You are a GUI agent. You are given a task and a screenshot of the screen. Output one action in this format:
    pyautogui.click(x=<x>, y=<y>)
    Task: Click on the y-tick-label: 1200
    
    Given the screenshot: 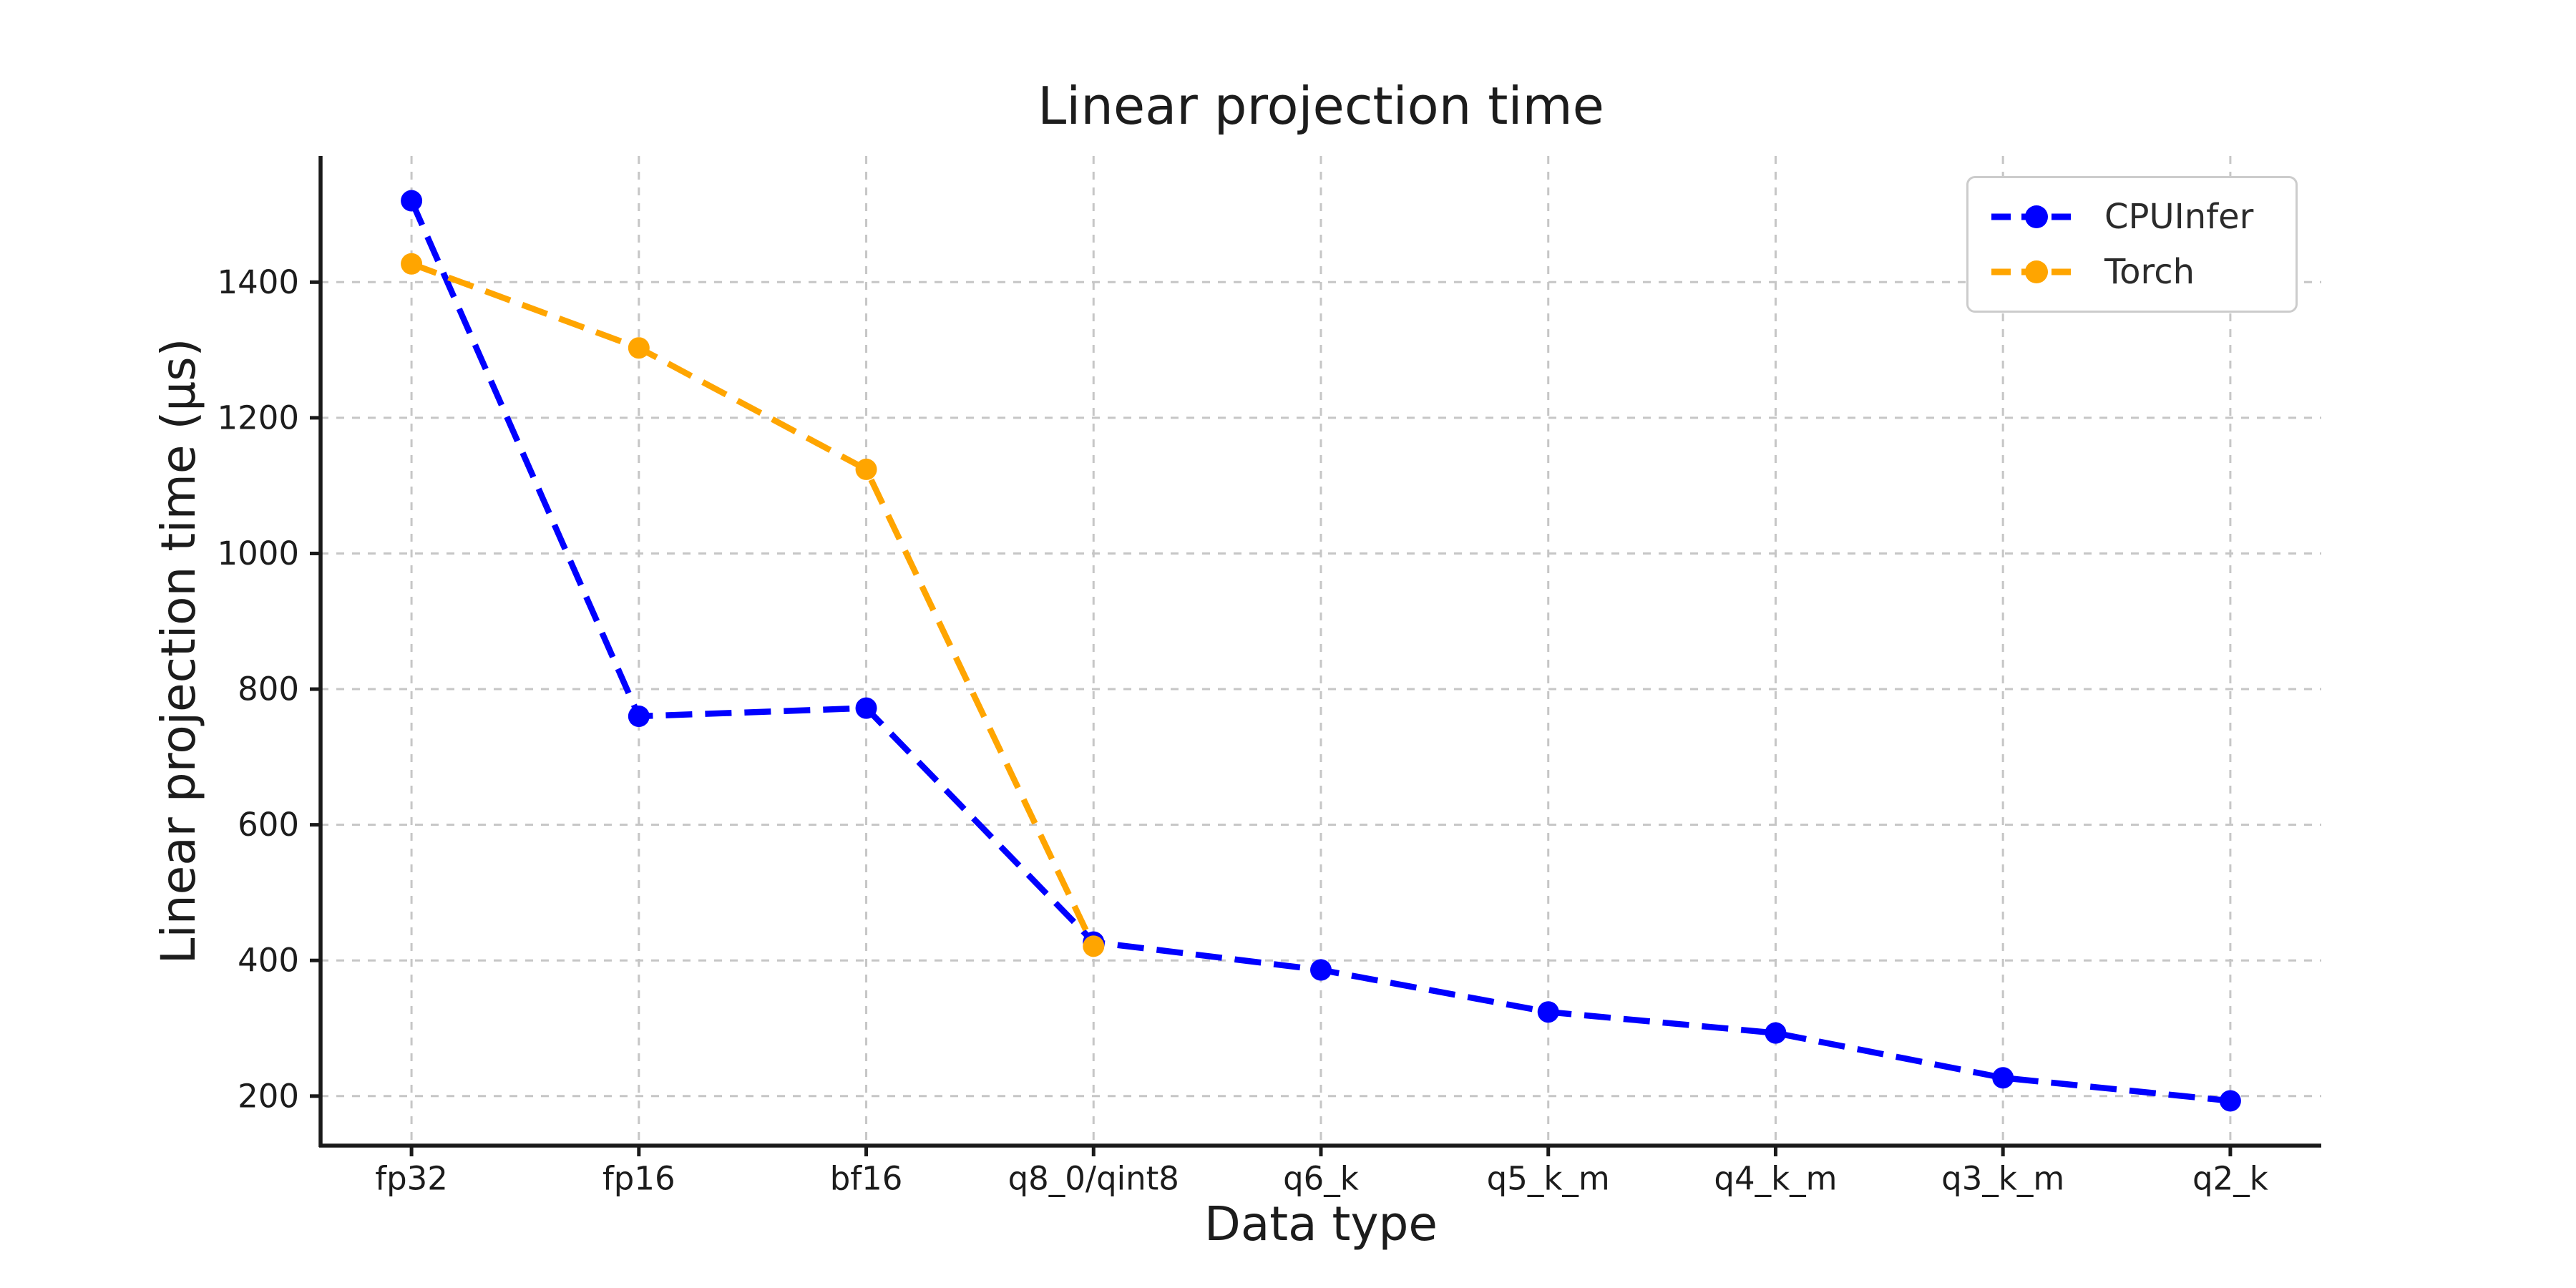 What is the action you would take?
    pyautogui.click(x=258, y=417)
    